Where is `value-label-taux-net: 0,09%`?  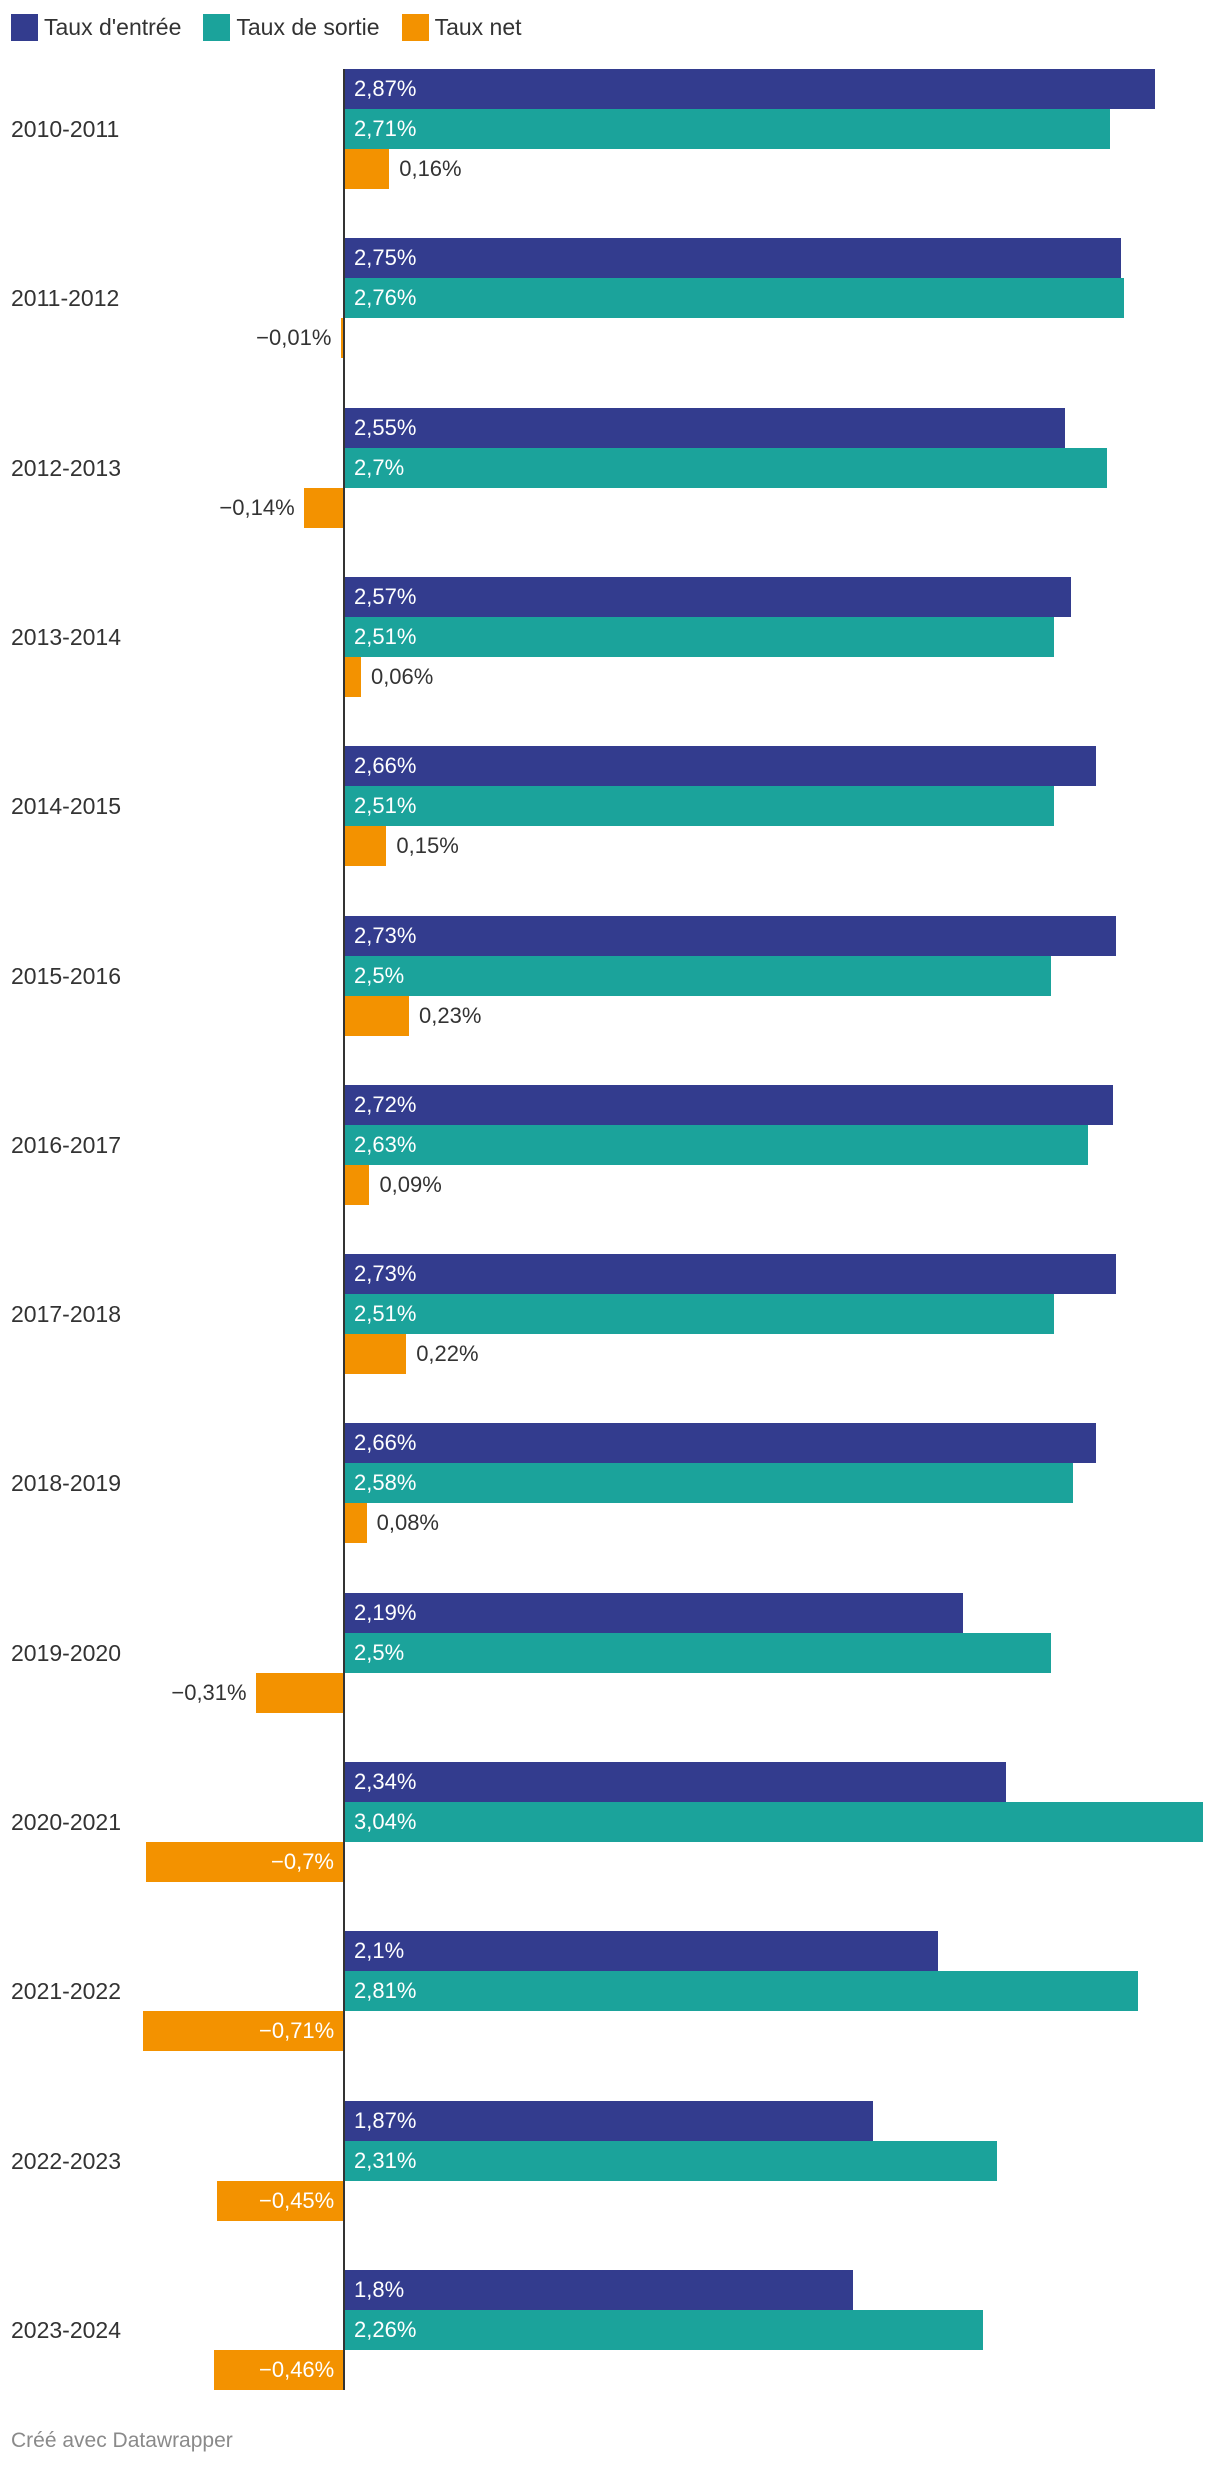
value-label-taux-net: 0,09% is located at coordinates (410, 1184).